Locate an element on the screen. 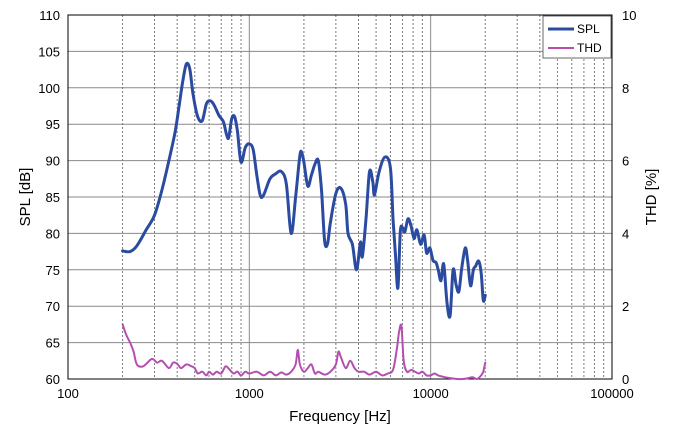  y-left-tick-label: 65 is located at coordinates (53, 343).